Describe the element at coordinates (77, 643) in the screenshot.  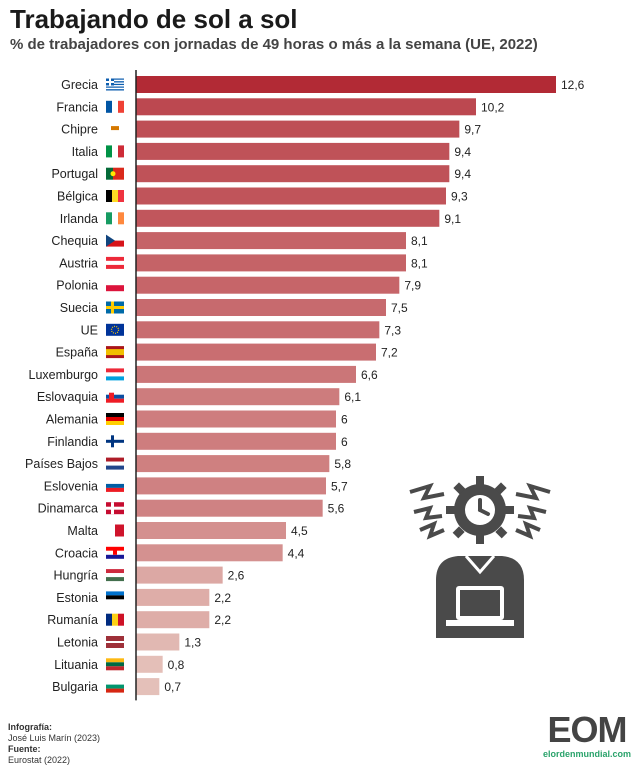
I see `category-label: Letonia` at that location.